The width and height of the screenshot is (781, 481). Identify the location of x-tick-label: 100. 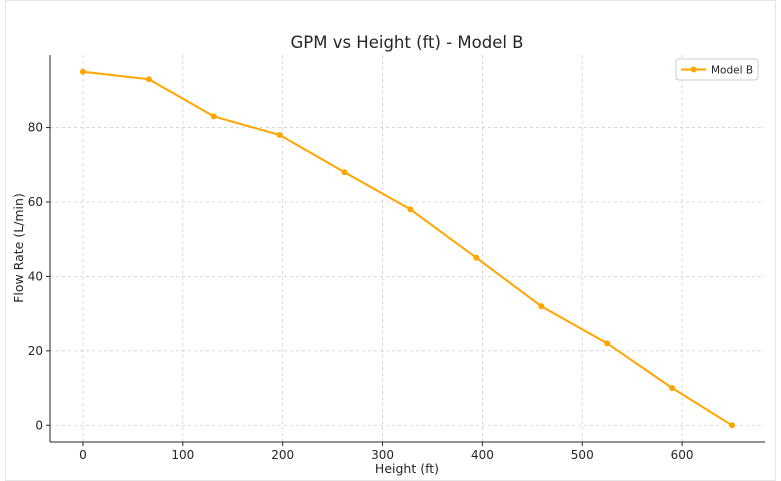
(182, 455).